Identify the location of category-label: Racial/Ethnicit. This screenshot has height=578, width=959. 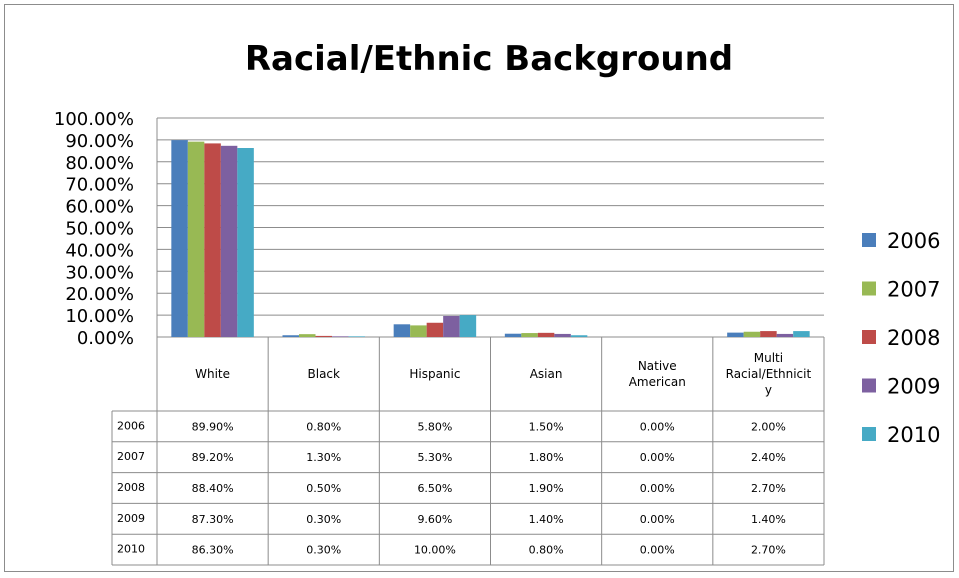
(769, 374).